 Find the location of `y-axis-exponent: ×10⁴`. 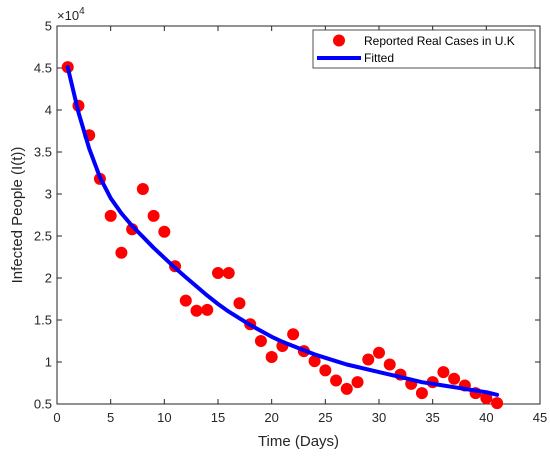

y-axis-exponent: ×10⁴ is located at coordinates (71, 14).